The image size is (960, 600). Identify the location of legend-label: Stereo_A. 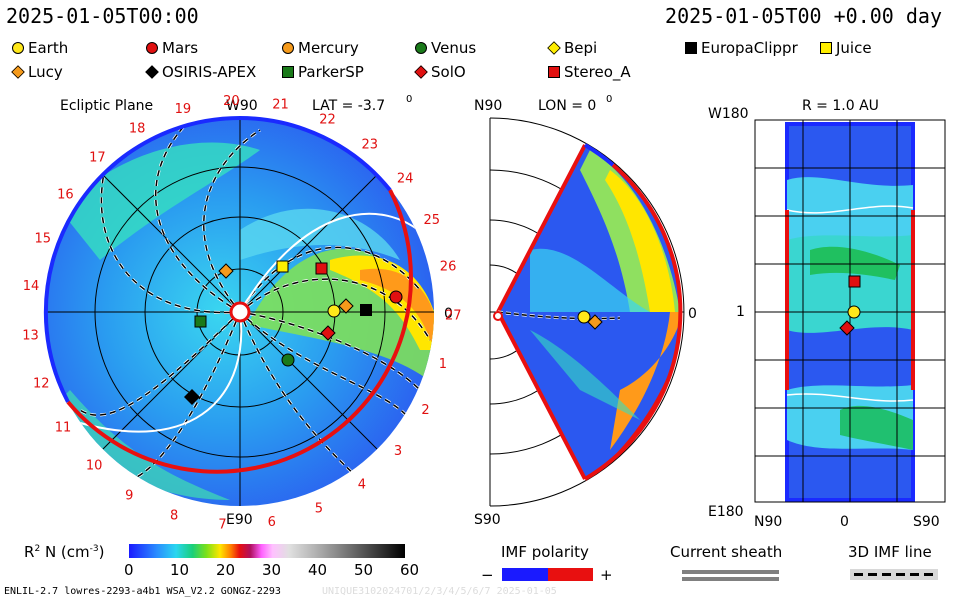
(597, 72).